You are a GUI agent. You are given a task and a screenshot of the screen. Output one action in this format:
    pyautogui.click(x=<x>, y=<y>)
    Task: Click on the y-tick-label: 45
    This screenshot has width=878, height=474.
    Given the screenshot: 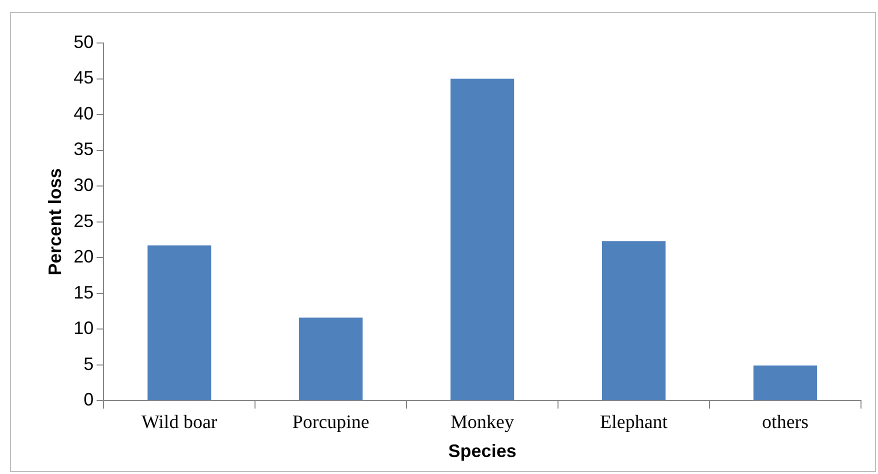 What is the action you would take?
    pyautogui.click(x=84, y=78)
    